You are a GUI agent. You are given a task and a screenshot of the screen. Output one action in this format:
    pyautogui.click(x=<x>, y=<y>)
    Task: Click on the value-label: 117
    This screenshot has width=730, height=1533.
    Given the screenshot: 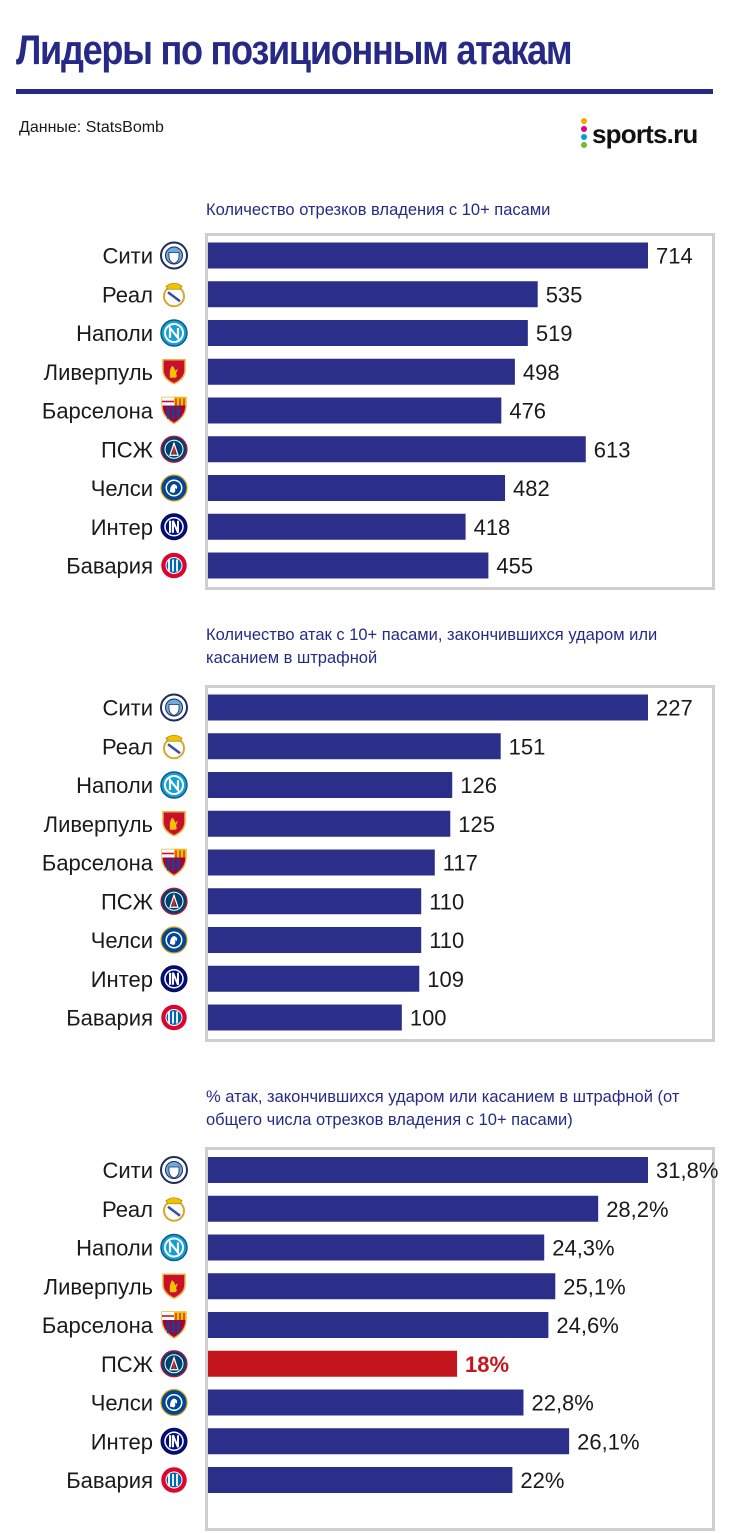 What is the action you would take?
    pyautogui.click(x=460, y=863)
    